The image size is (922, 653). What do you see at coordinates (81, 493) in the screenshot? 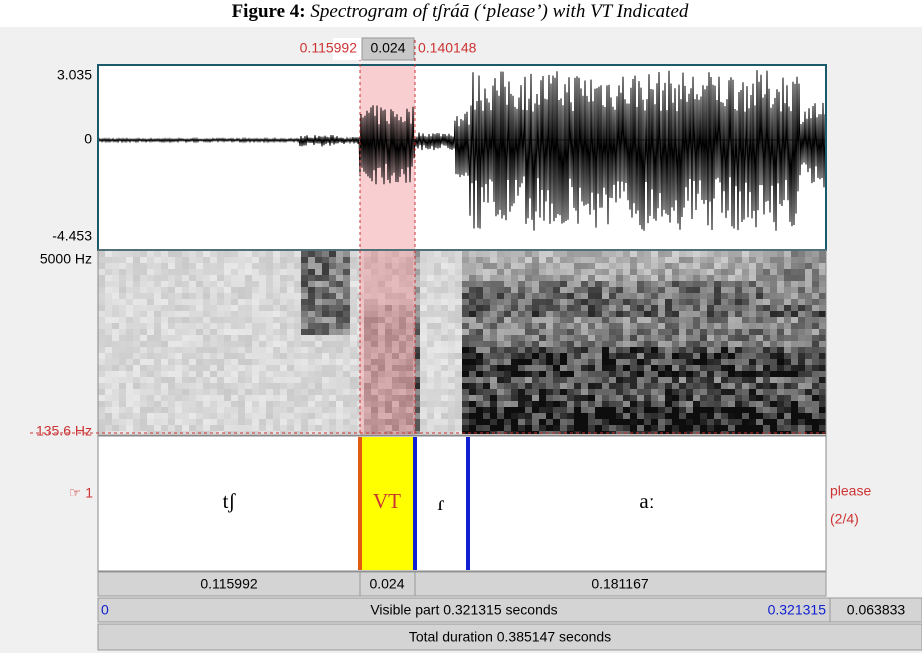
I see `tier-number: ☞ 1` at bounding box center [81, 493].